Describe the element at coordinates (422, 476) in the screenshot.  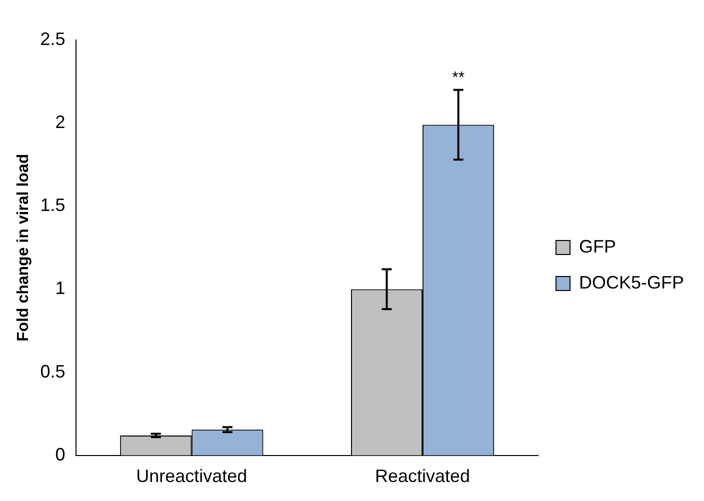
I see `x-tick-label: Reactivated` at that location.